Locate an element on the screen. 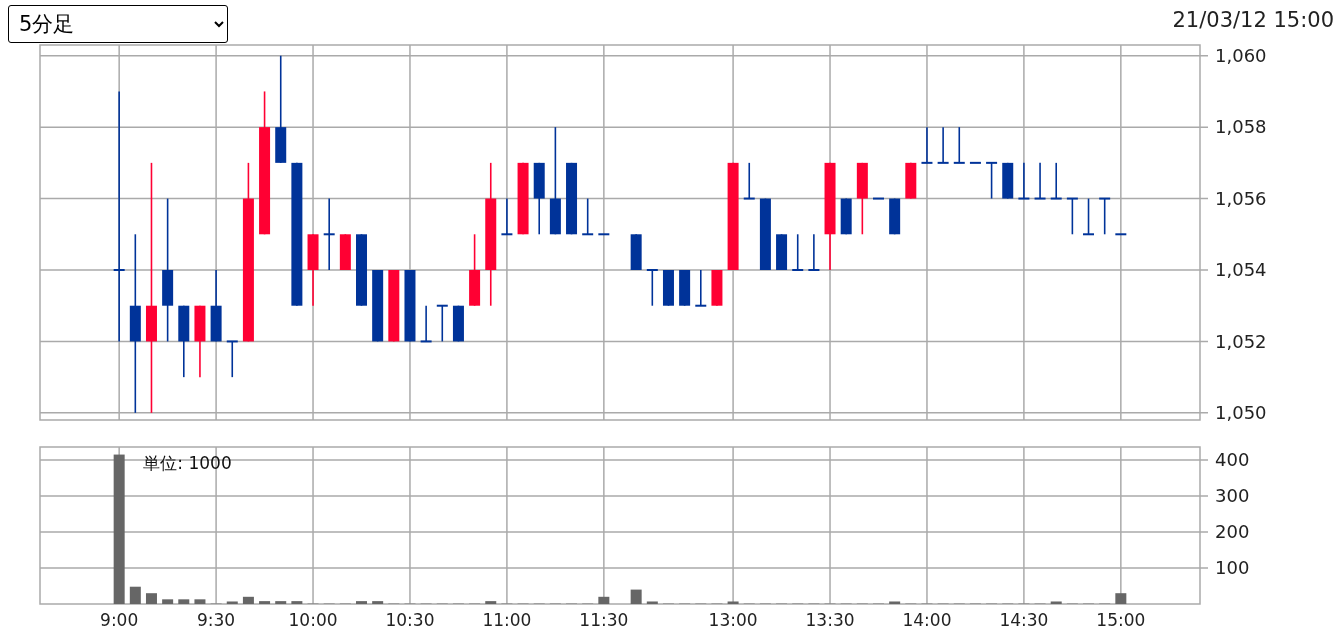  x-tick-label: 11:00 is located at coordinates (507, 620).